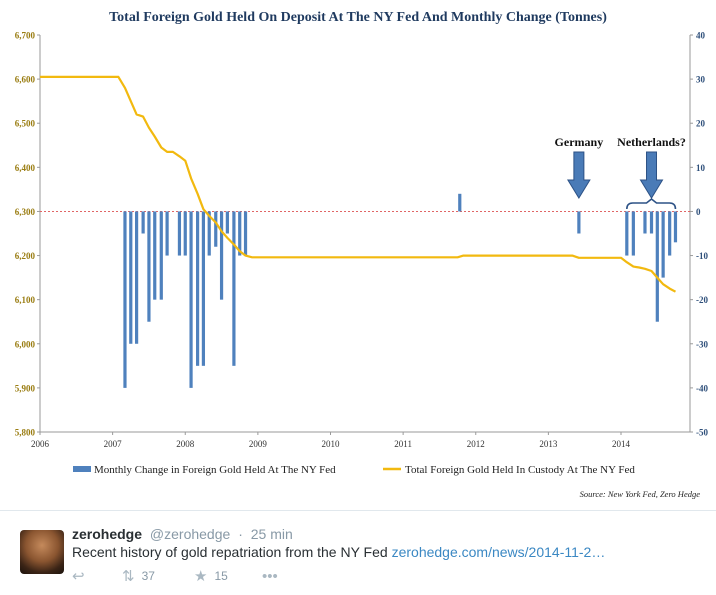  I want to click on x-axis-tick-label: 2012, so click(476, 444).